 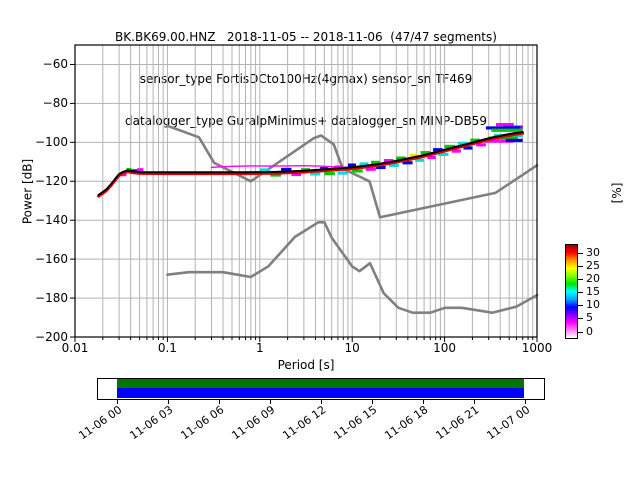 What do you see at coordinates (320, 393) in the screenshot?
I see `timeline-coverage-data` at bounding box center [320, 393].